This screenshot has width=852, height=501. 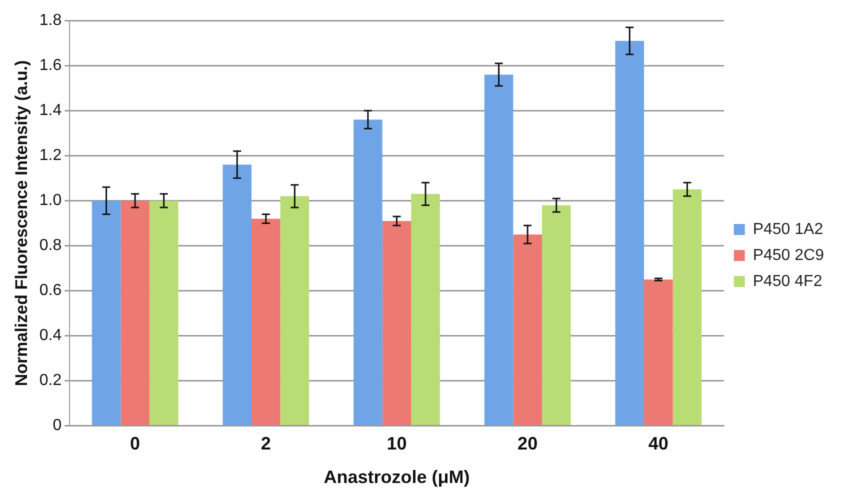 I want to click on y-tick-label: 1.6, so click(x=50, y=65).